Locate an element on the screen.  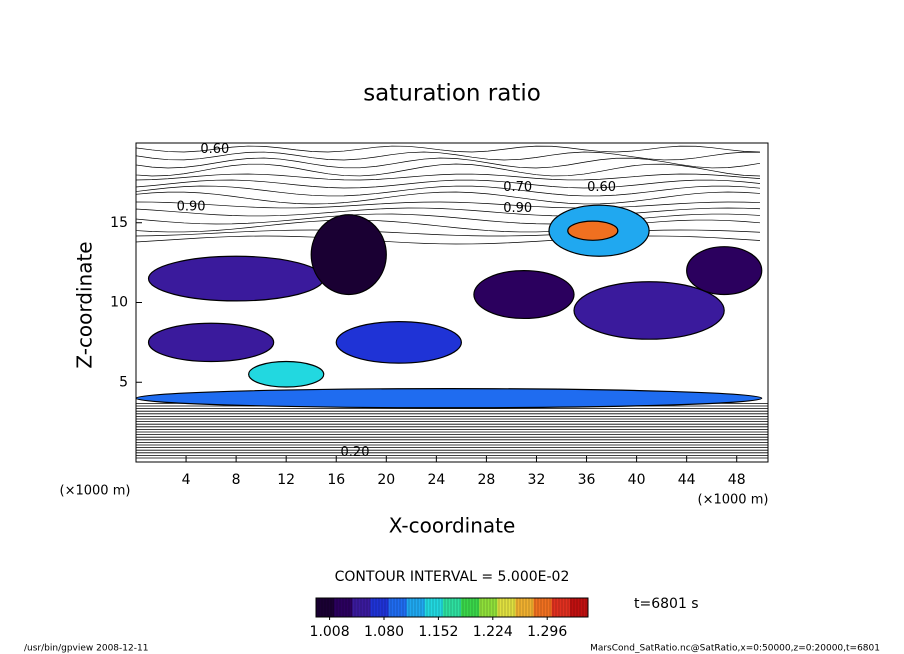
x-tick-label: 40 is located at coordinates (637, 480).